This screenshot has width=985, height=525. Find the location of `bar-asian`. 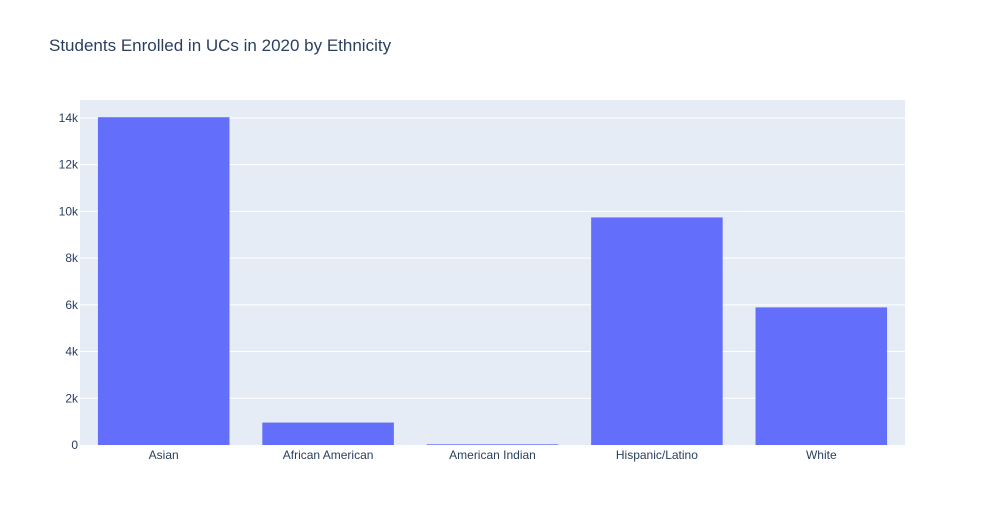

bar-asian is located at coordinates (163, 281).